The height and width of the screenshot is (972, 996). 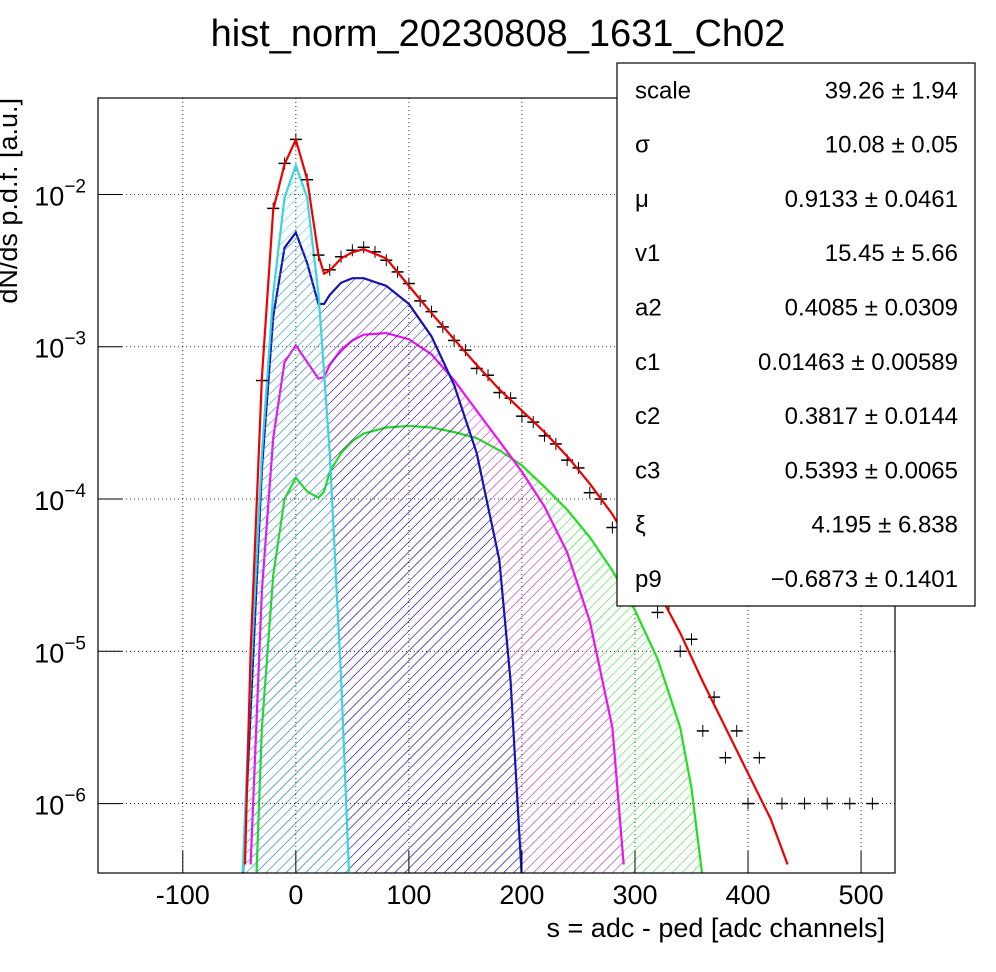 What do you see at coordinates (858, 362) in the screenshot?
I see `stat-value: 0.01463 ± 0.00589` at bounding box center [858, 362].